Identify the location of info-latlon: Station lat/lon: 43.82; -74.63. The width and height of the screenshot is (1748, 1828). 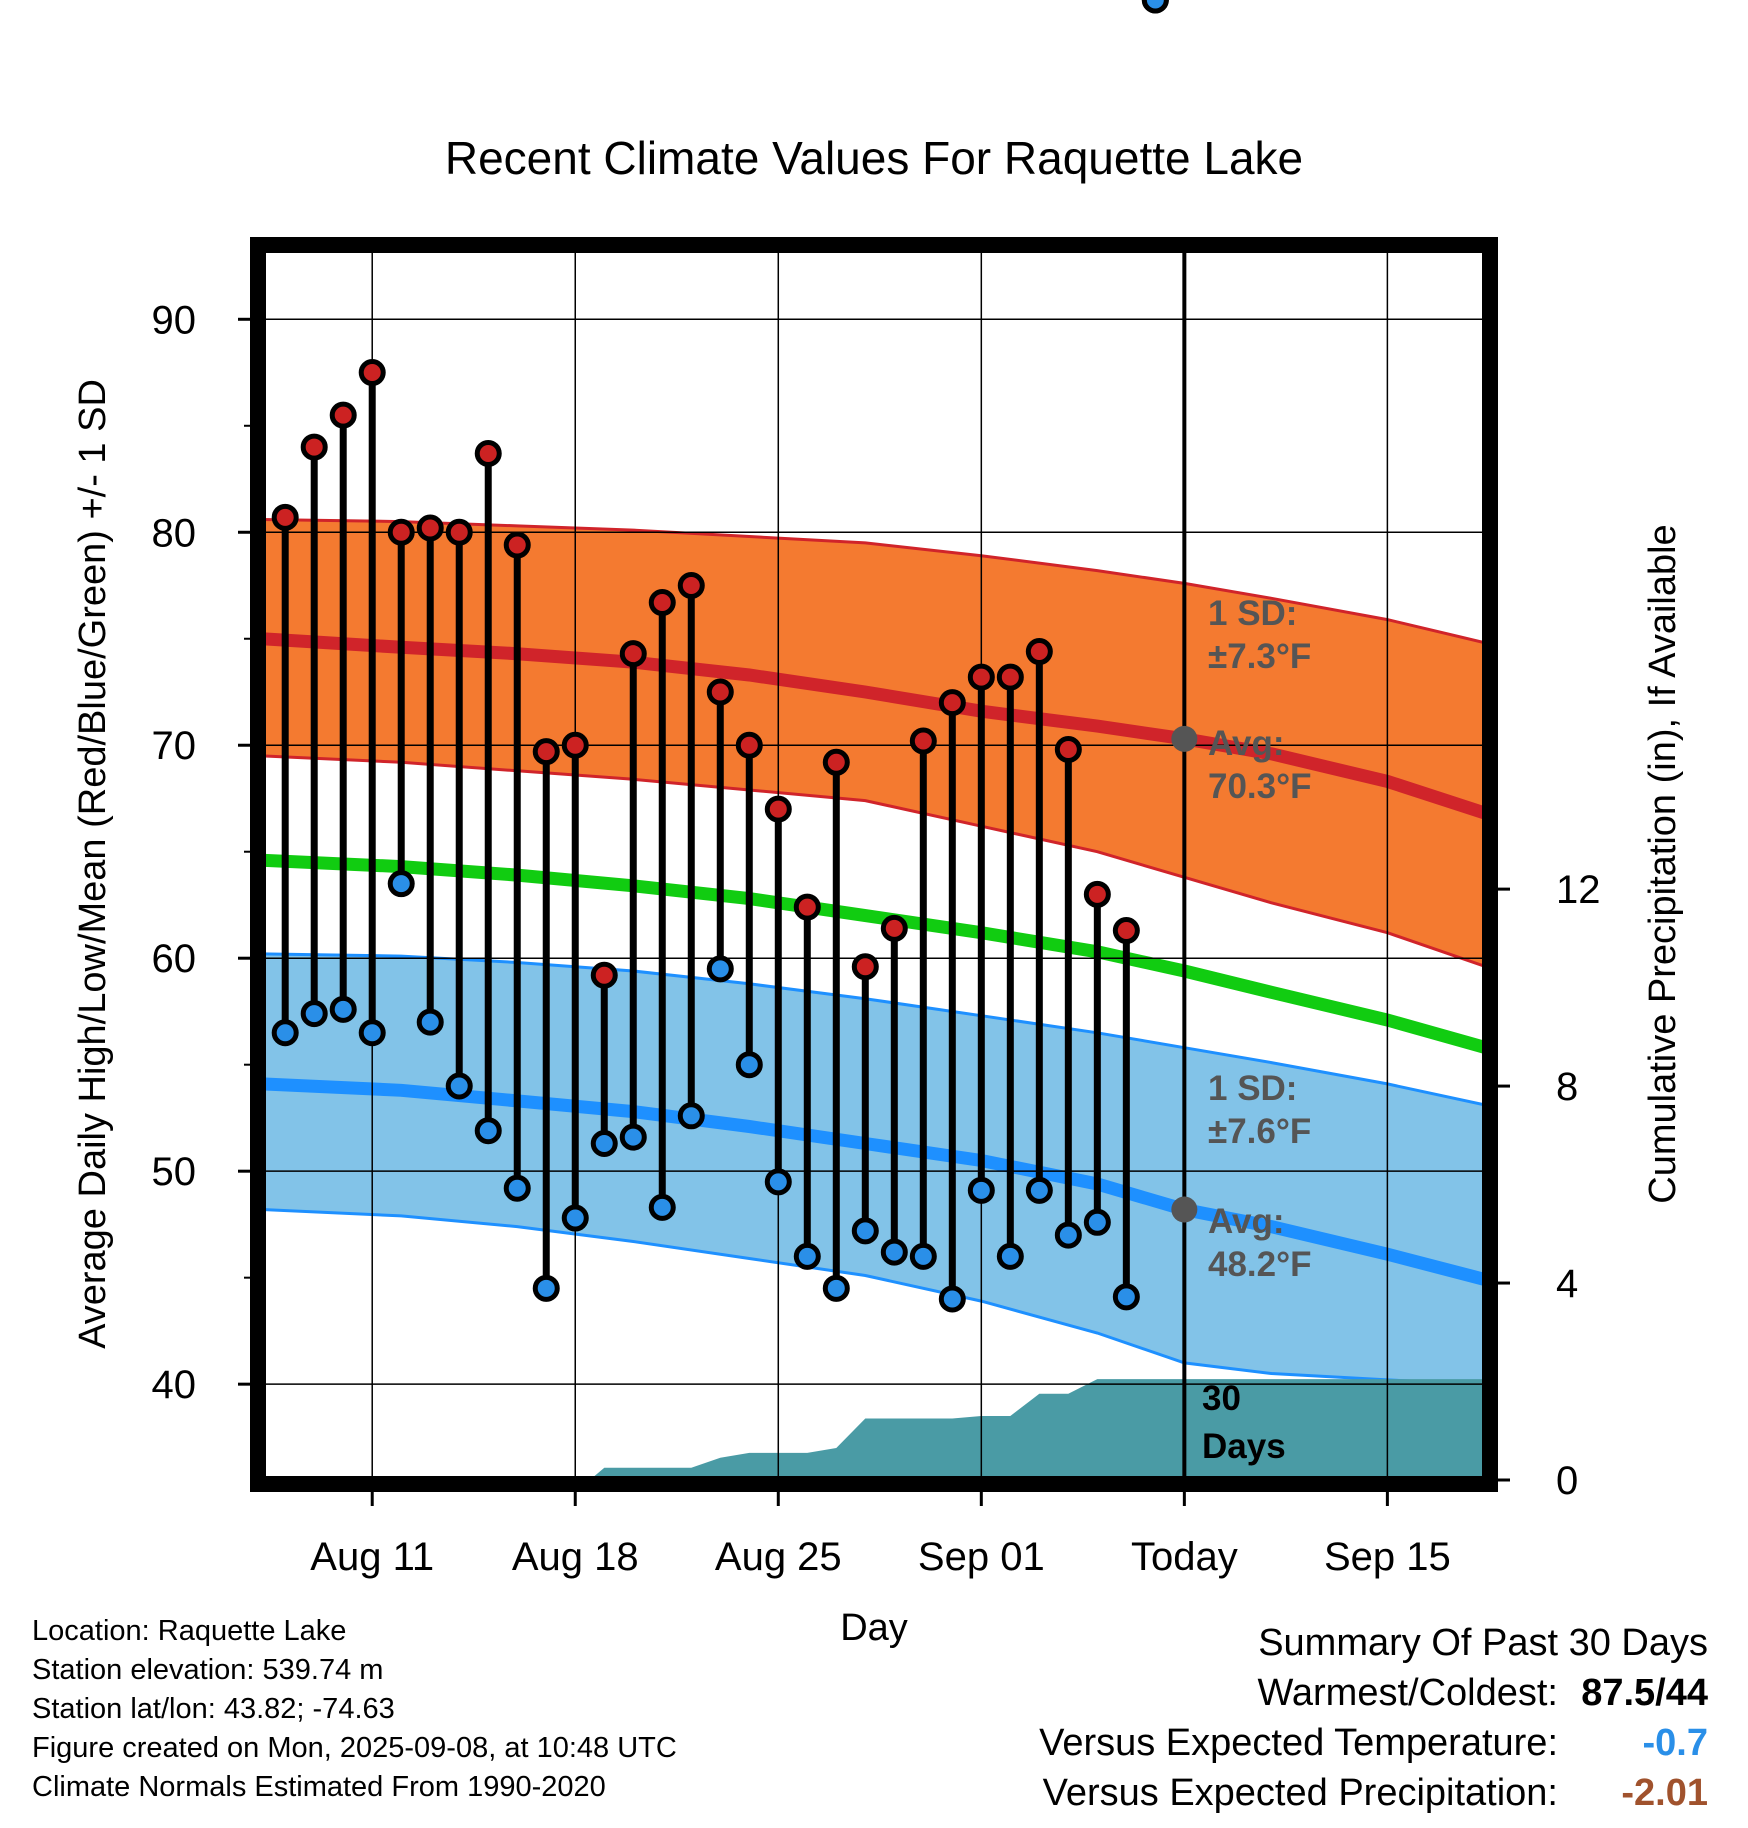
(213, 1709).